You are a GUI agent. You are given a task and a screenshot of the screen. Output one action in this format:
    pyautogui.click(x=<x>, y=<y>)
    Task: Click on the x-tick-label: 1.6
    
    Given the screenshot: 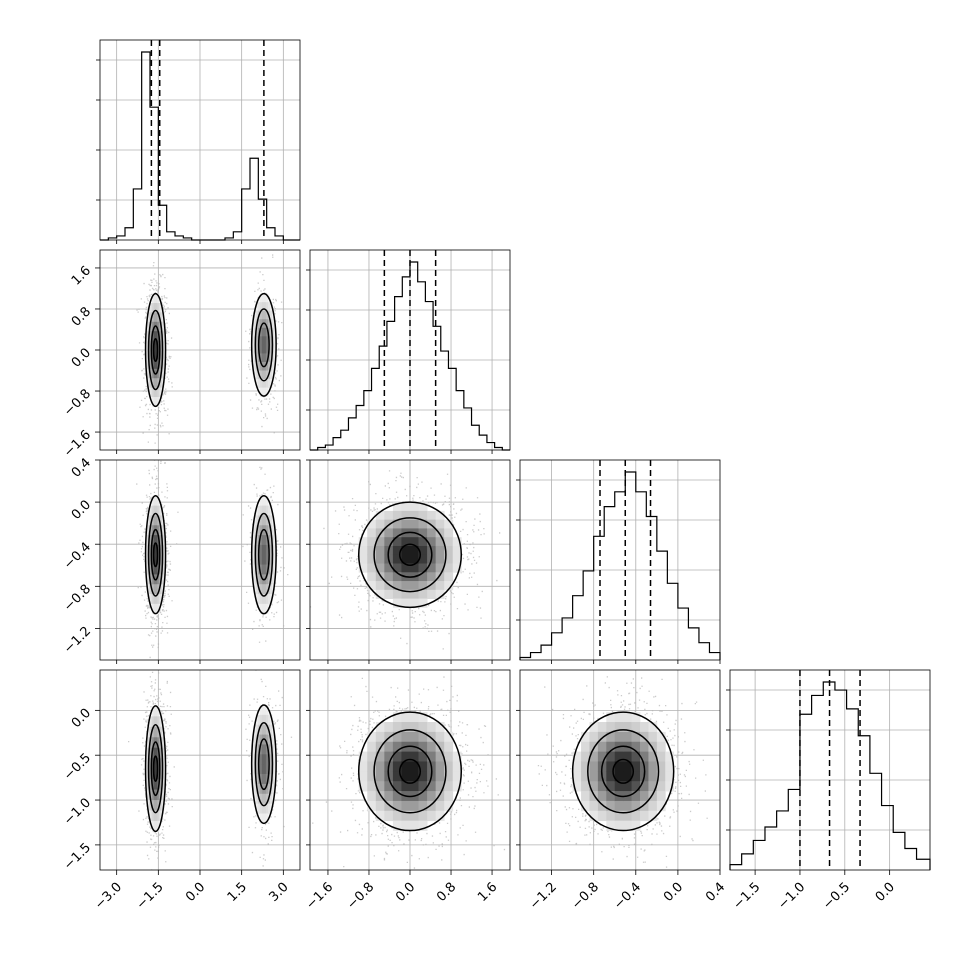 What is the action you would take?
    pyautogui.click(x=487, y=892)
    